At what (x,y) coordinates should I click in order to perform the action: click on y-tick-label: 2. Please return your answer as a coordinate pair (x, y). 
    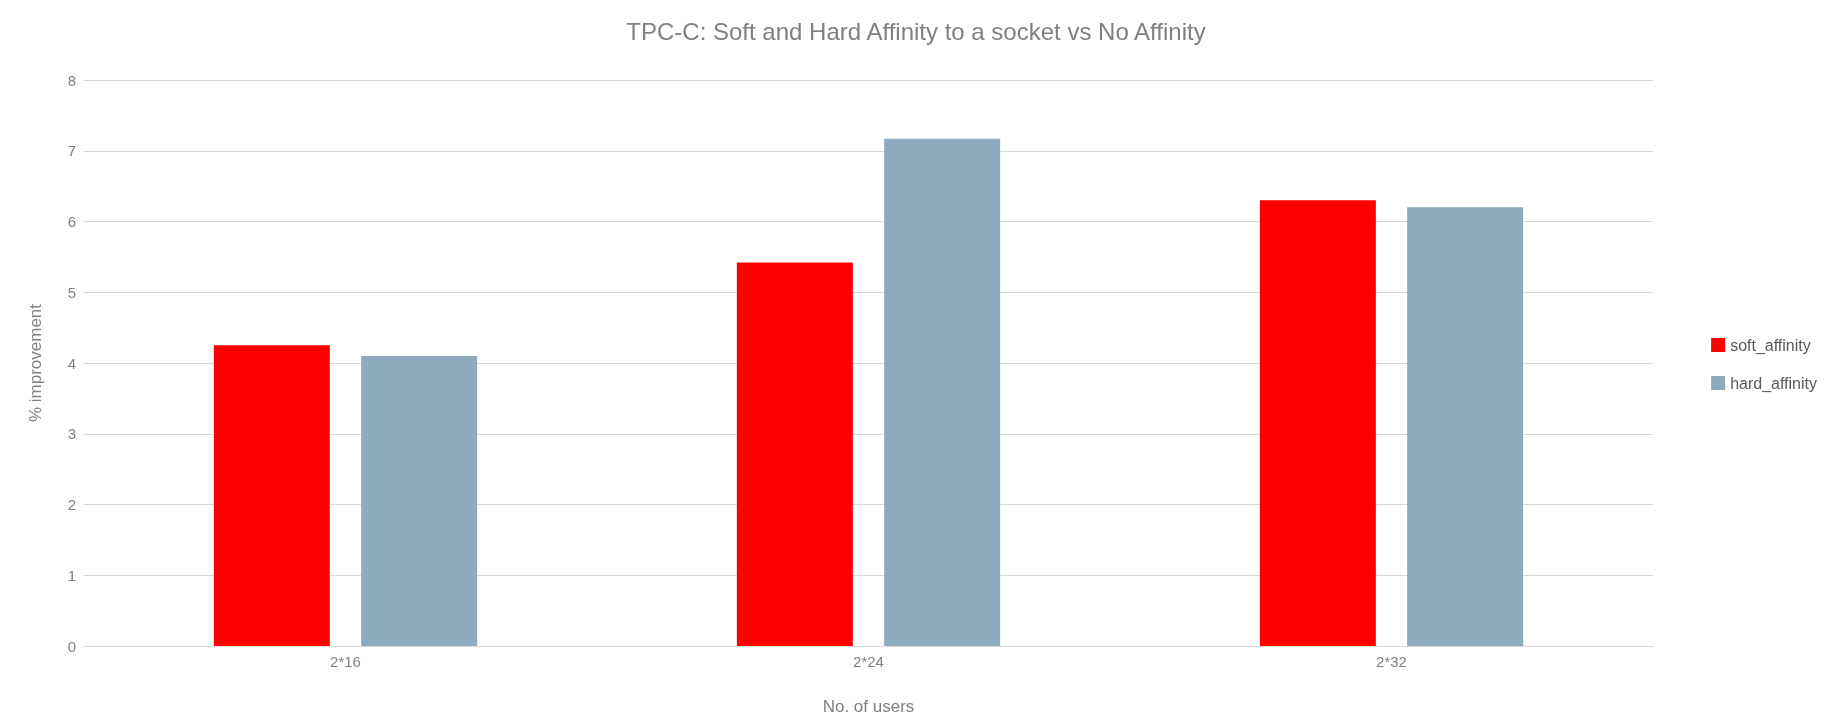
    Looking at the image, I should click on (71, 504).